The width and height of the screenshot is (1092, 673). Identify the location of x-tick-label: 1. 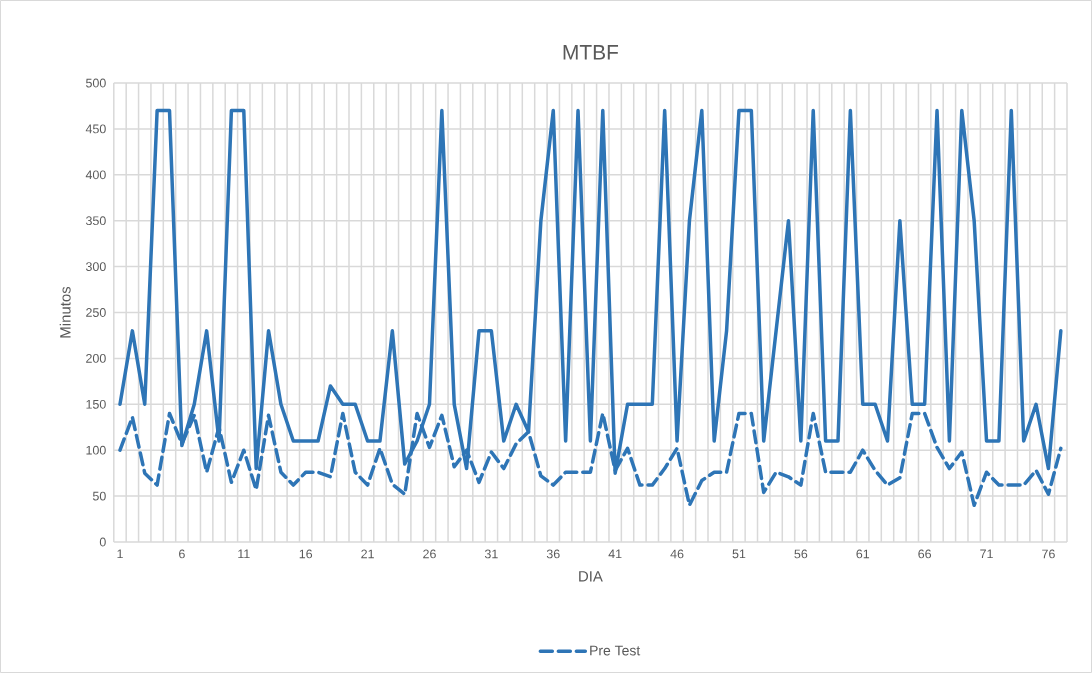
(120, 554).